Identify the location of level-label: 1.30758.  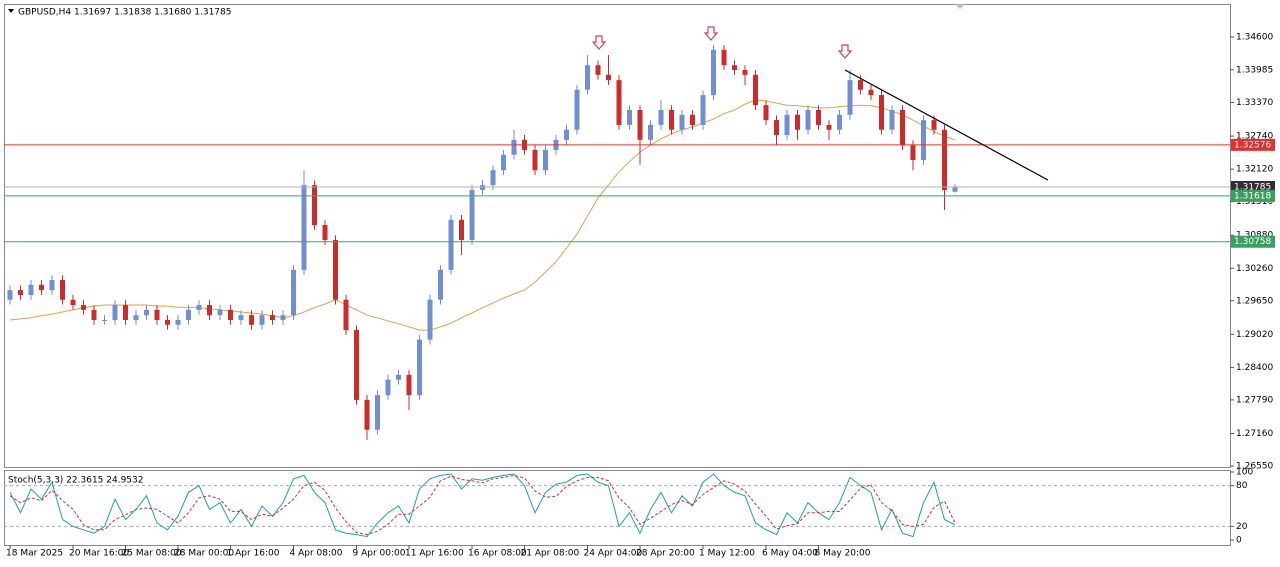
(1252, 242).